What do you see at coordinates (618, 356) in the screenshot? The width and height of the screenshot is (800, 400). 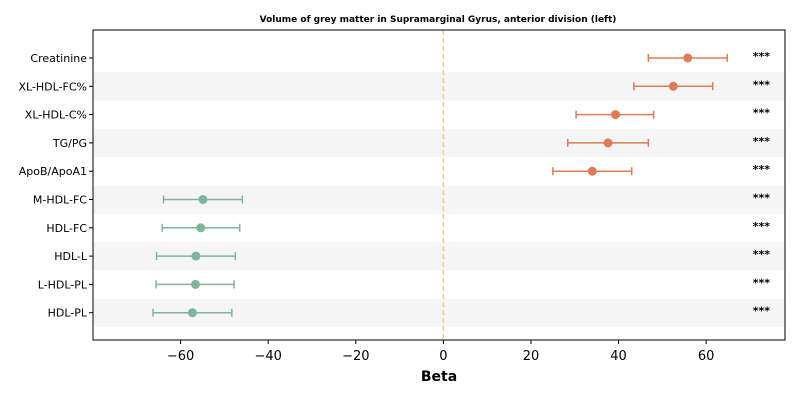 I see `x-tick-label: 40` at bounding box center [618, 356].